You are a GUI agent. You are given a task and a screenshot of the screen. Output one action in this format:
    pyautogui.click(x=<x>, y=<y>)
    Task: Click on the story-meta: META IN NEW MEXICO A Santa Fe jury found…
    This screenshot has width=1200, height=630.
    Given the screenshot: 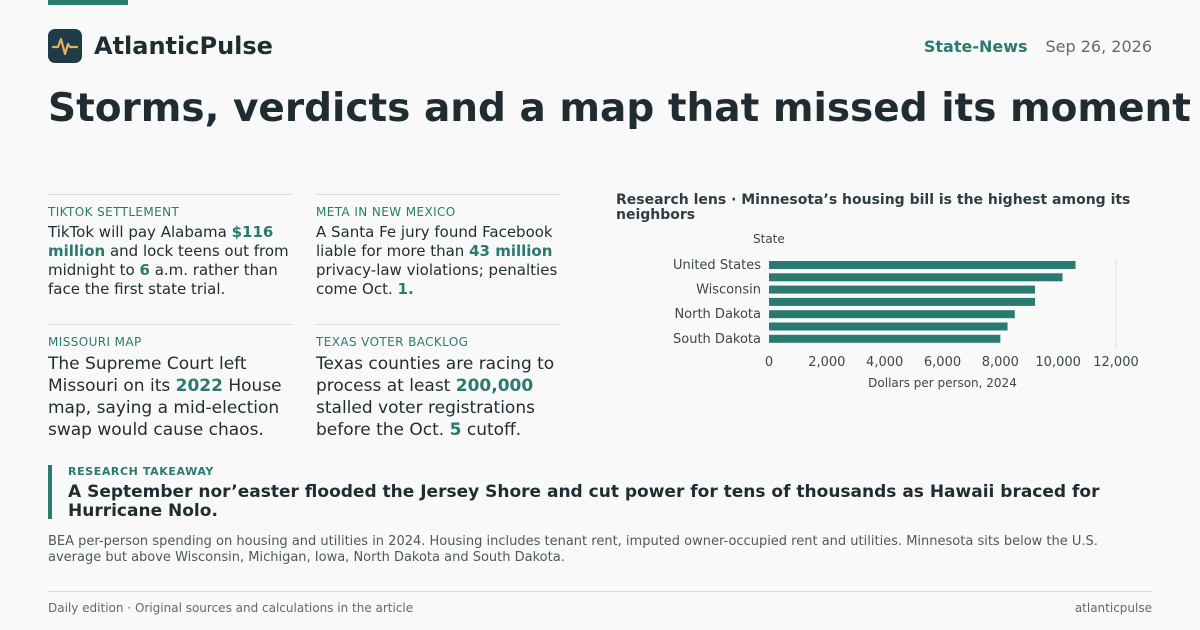 What is the action you would take?
    pyautogui.click(x=438, y=246)
    